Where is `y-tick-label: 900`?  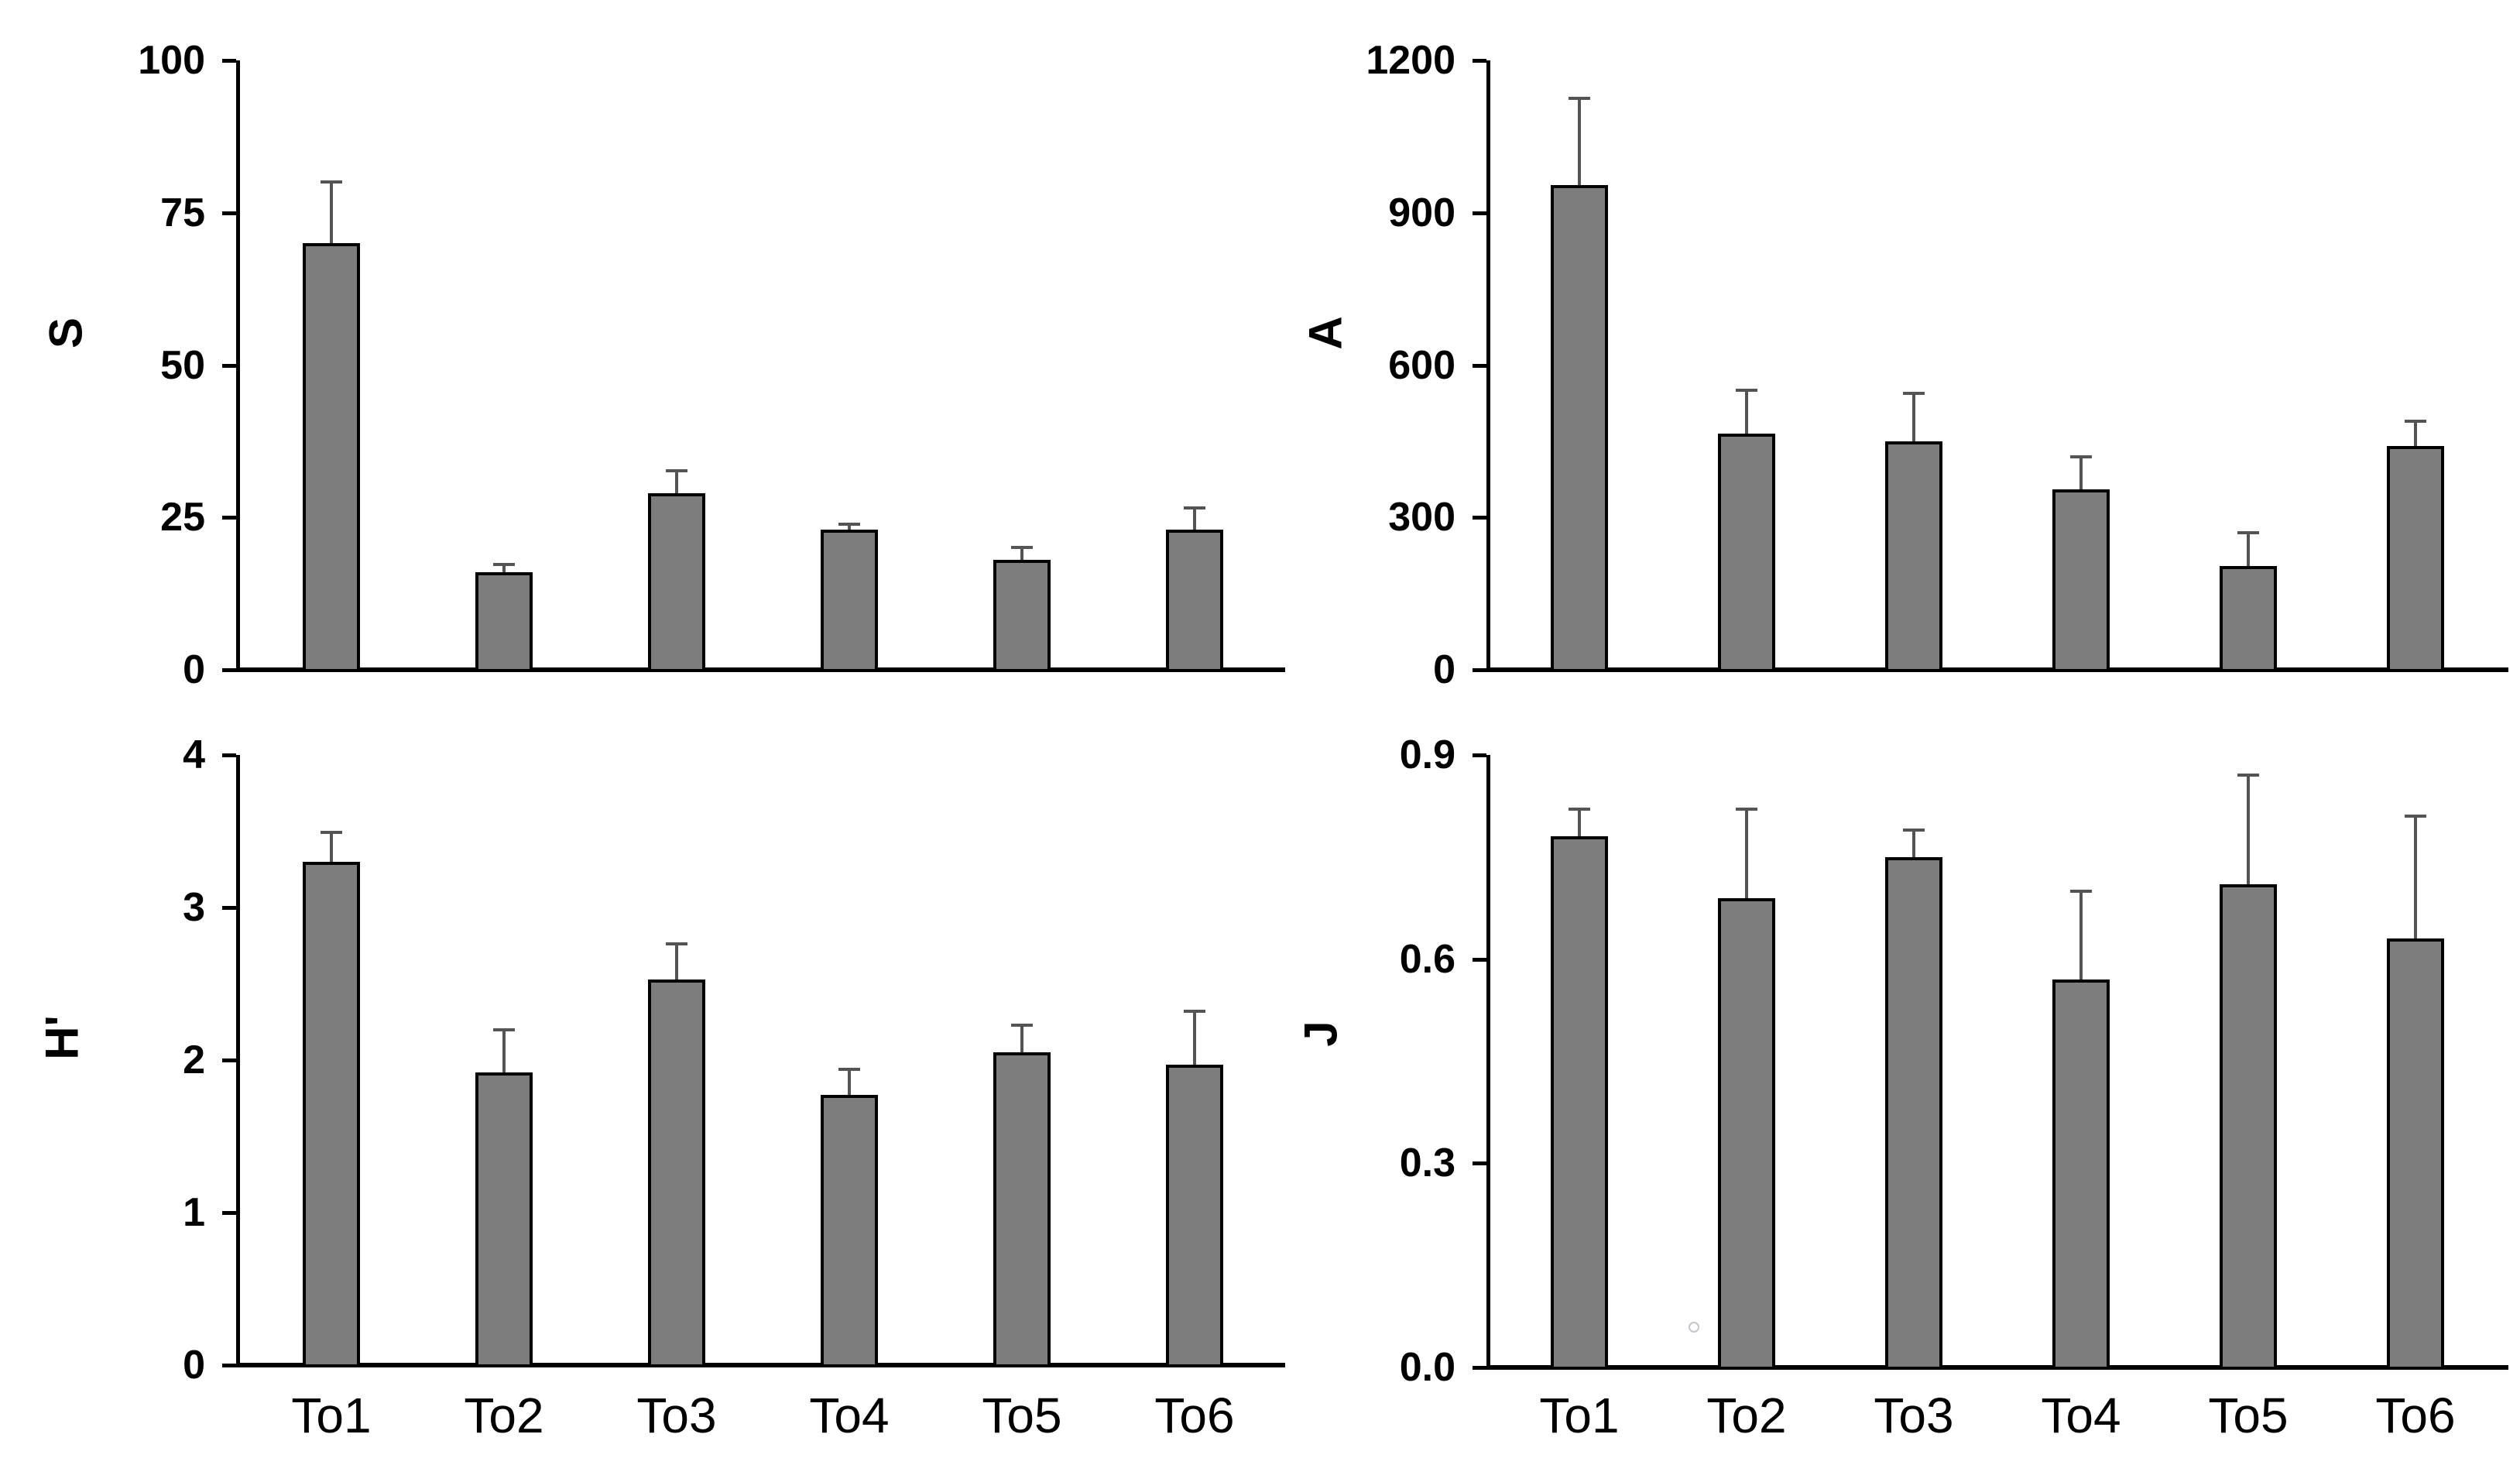
y-tick-label: 900 is located at coordinates (1421, 212).